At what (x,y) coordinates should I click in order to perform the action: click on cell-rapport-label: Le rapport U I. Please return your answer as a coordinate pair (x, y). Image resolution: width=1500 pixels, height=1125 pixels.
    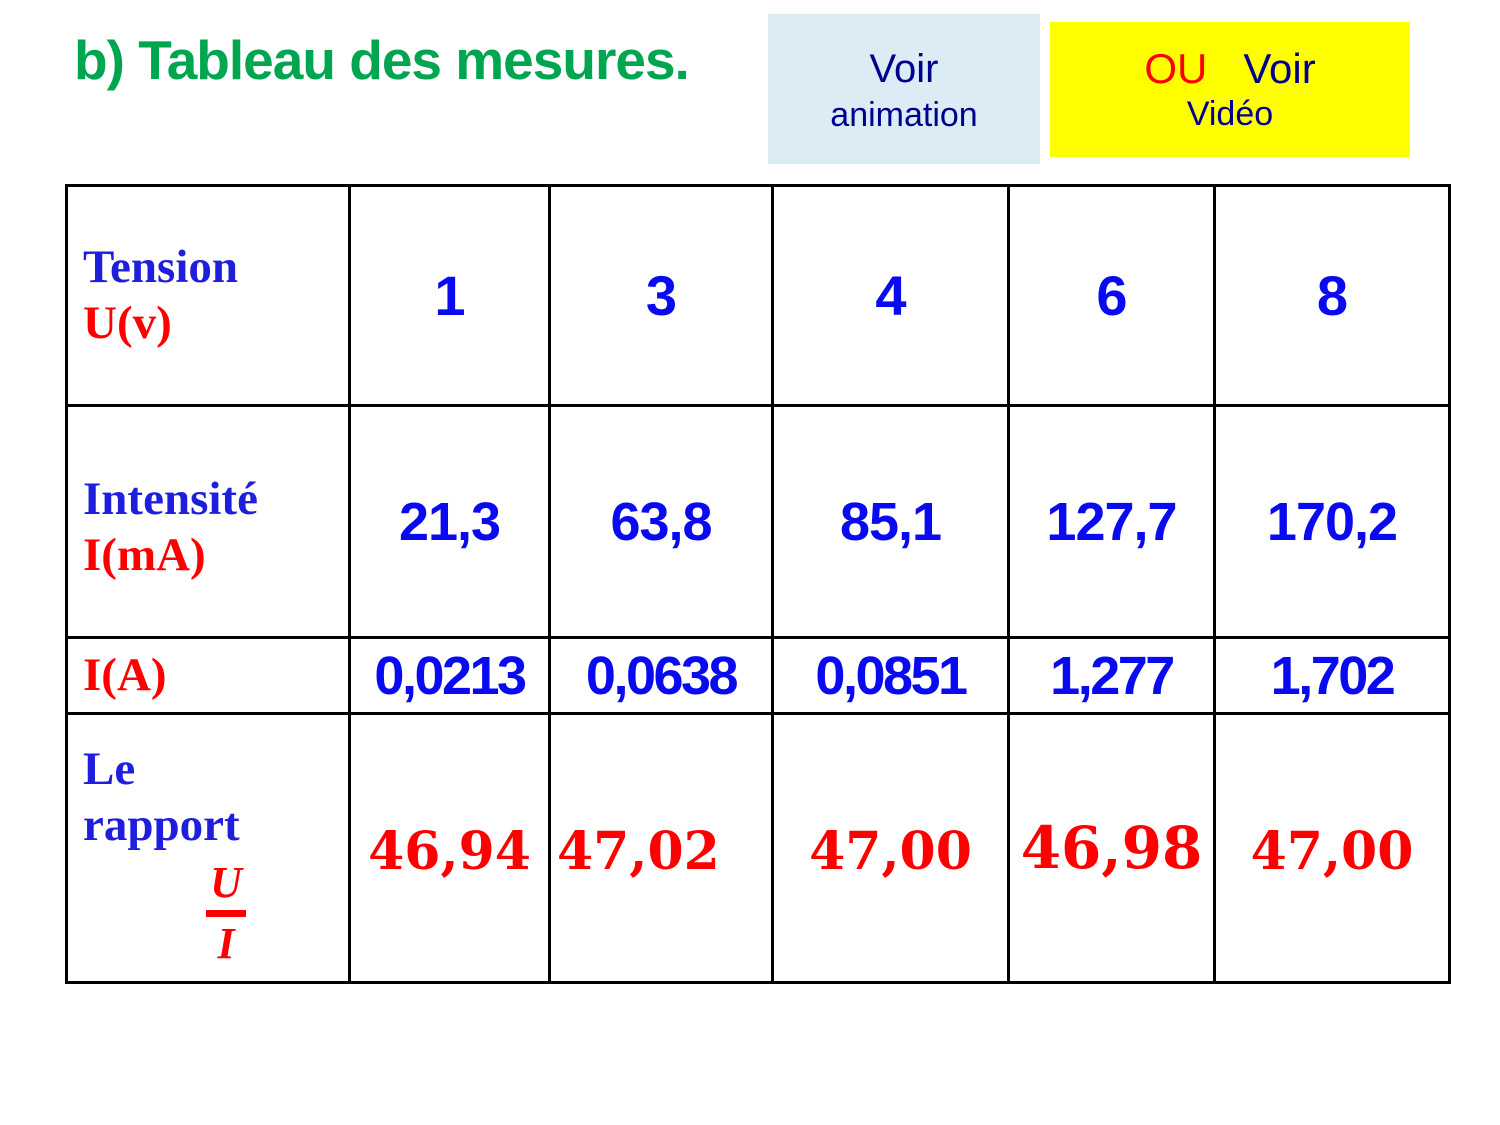
    Looking at the image, I should click on (208, 848).